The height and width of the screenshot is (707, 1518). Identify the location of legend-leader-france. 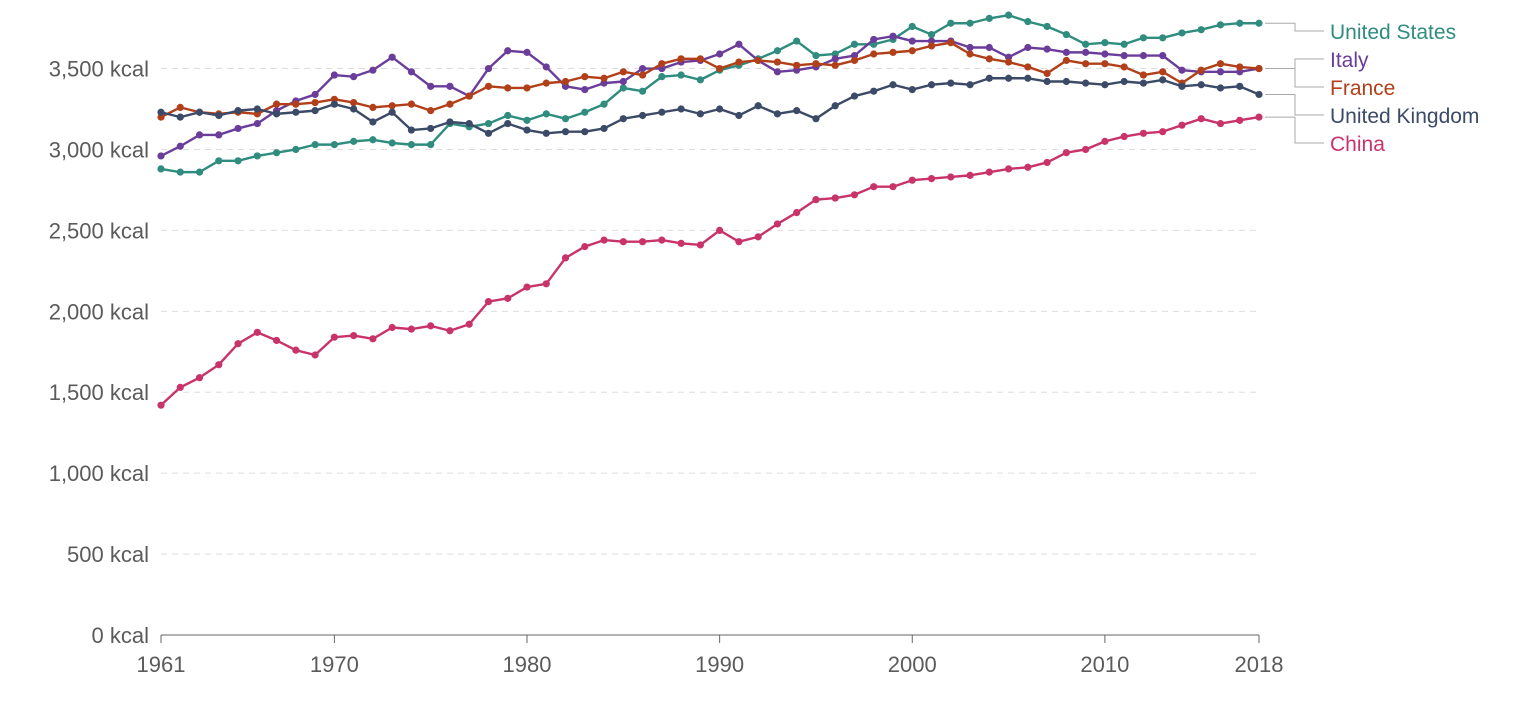
(1294, 78).